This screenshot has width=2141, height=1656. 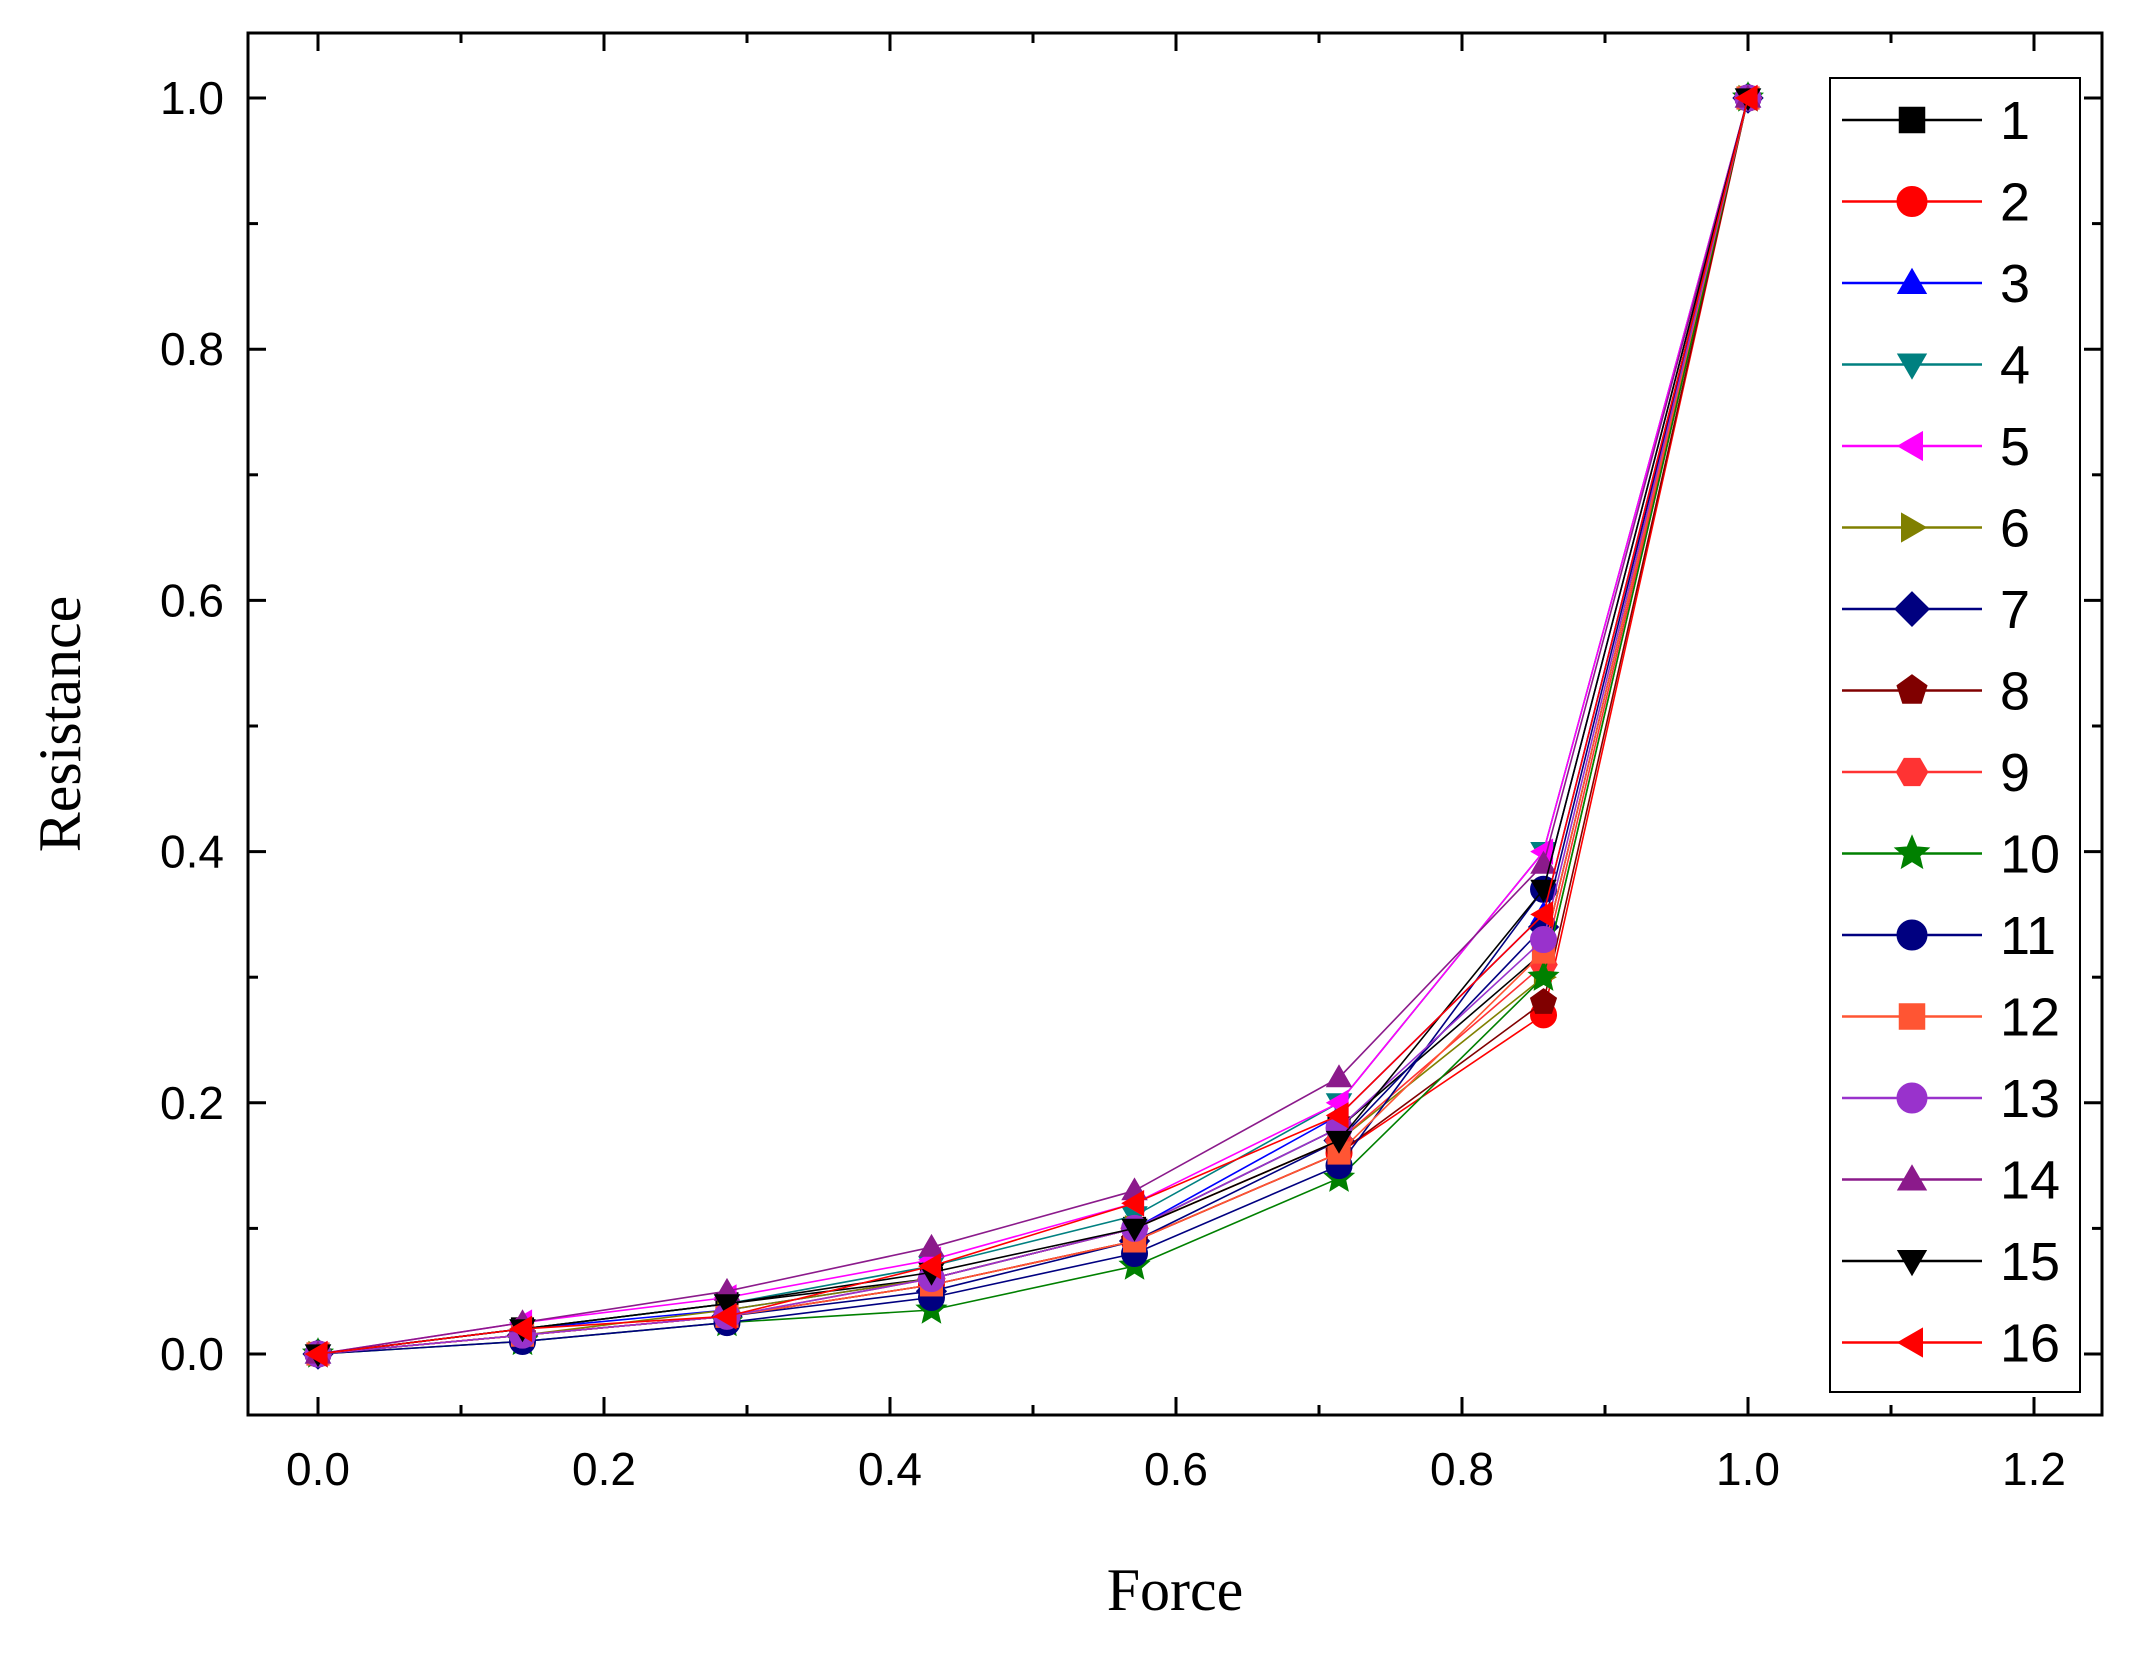 What do you see at coordinates (2028, 936) in the screenshot?
I see `legend-label: 11` at bounding box center [2028, 936].